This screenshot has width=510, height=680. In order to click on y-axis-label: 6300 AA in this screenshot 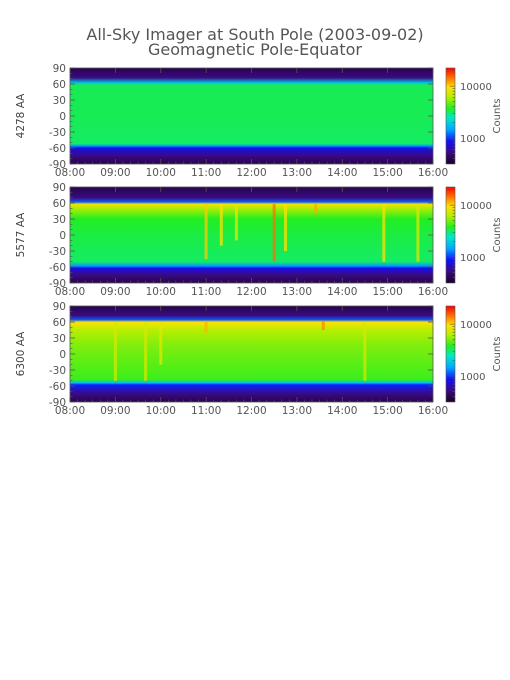, I will do `click(21, 354)`.